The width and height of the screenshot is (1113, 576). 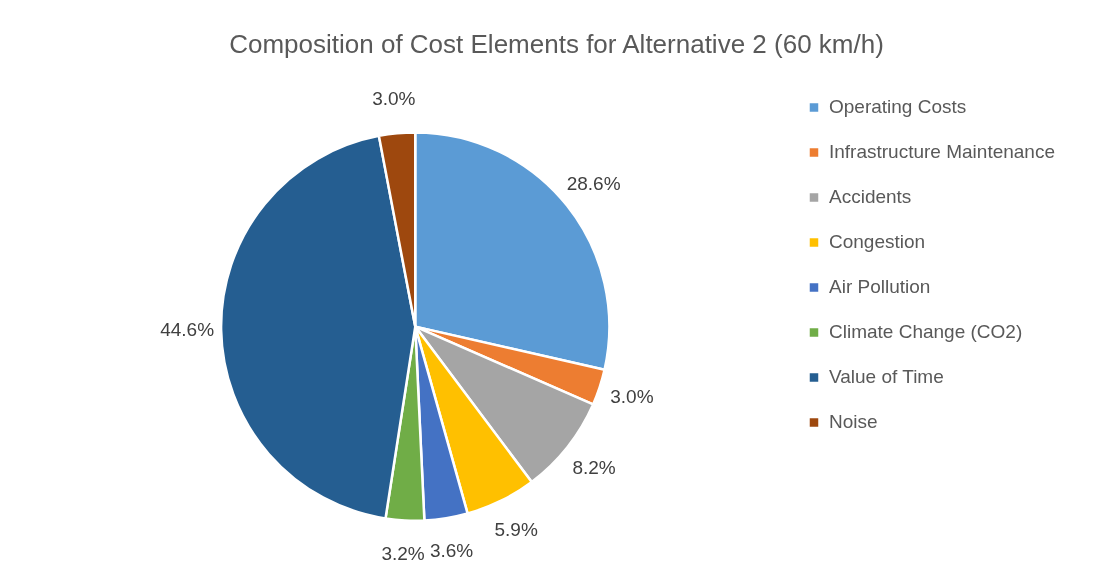 What do you see at coordinates (897, 106) in the screenshot?
I see `legend-label: Operating Costs` at bounding box center [897, 106].